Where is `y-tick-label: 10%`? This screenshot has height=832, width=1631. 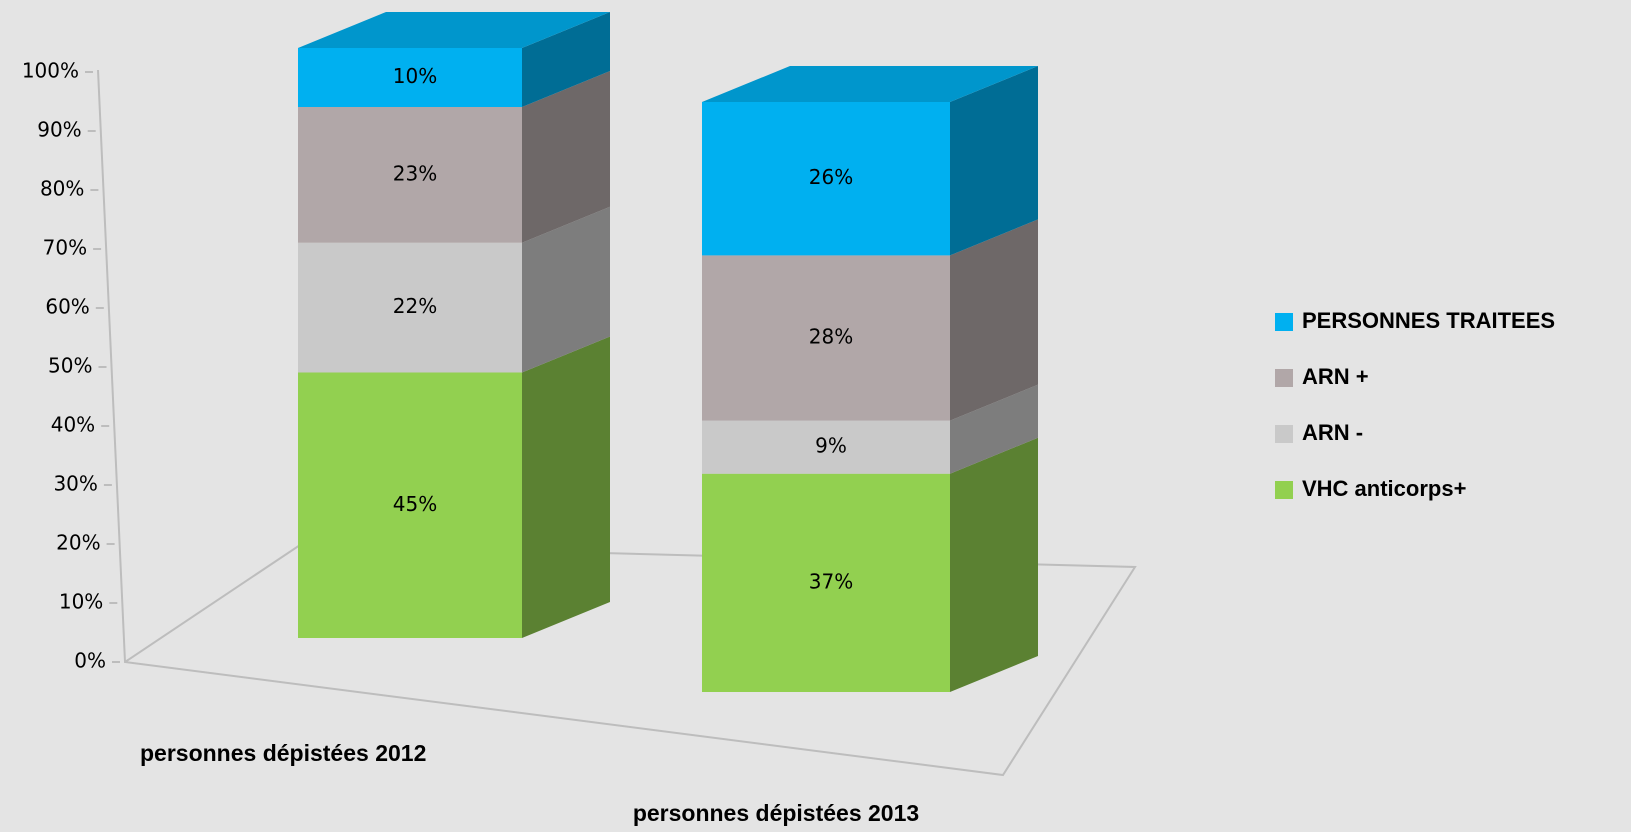
y-tick-label: 10% is located at coordinates (81, 602).